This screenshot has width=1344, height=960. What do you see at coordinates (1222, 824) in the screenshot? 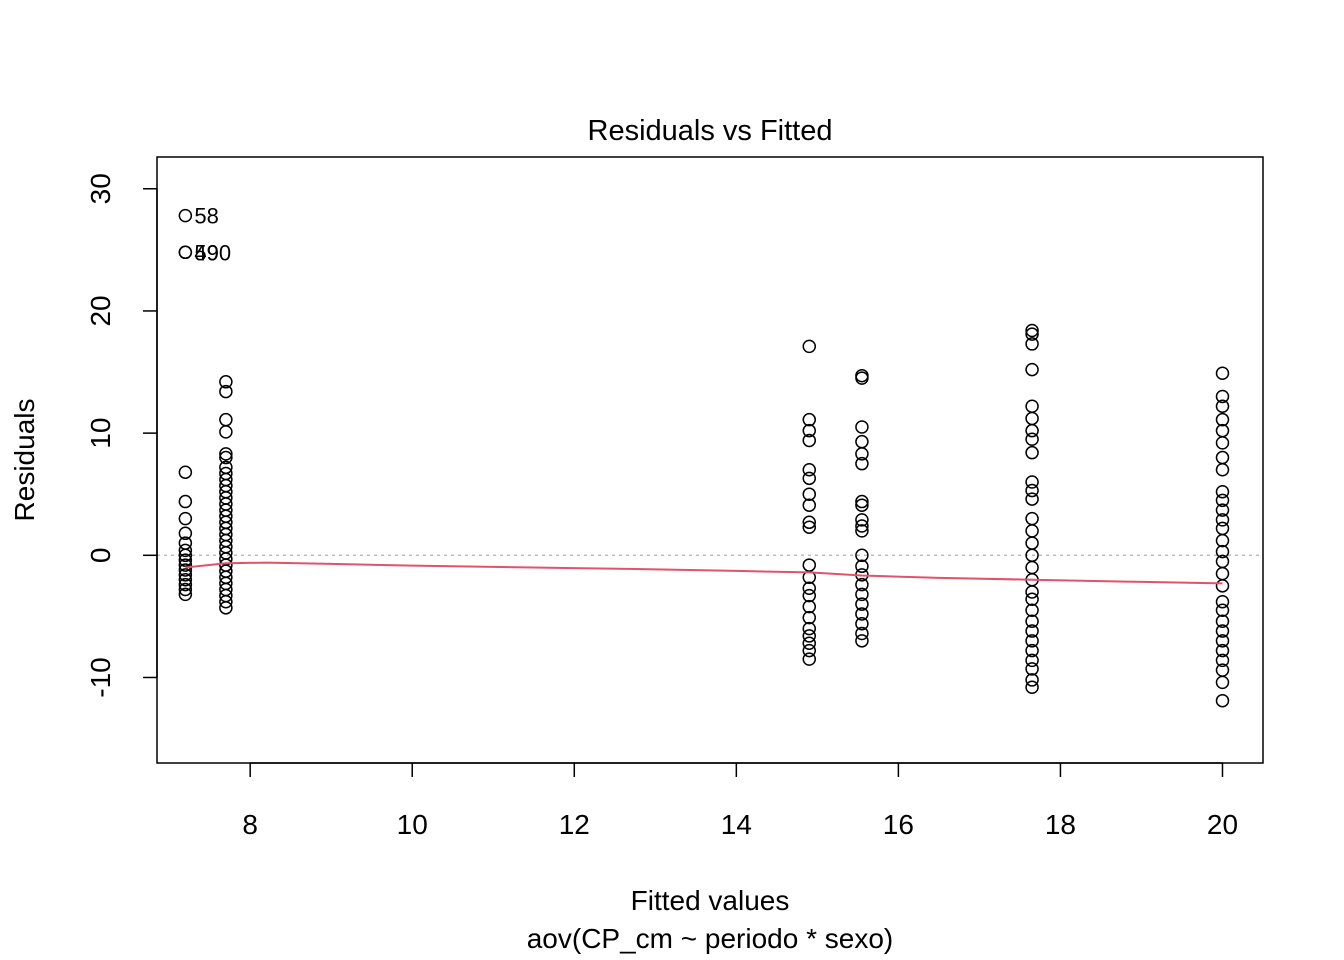
I see `x-tick-label: 20` at bounding box center [1222, 824].